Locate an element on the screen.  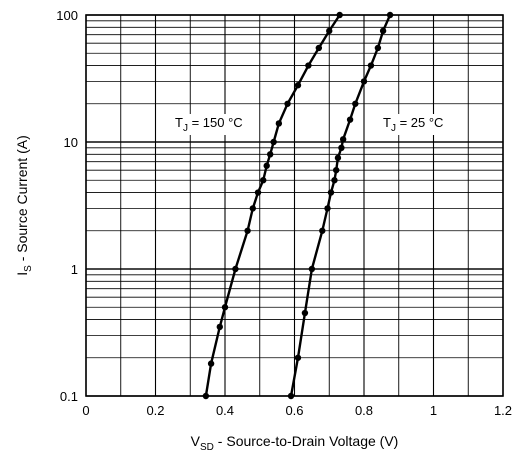
series-label-150-sub: J is located at coordinates (185, 128).